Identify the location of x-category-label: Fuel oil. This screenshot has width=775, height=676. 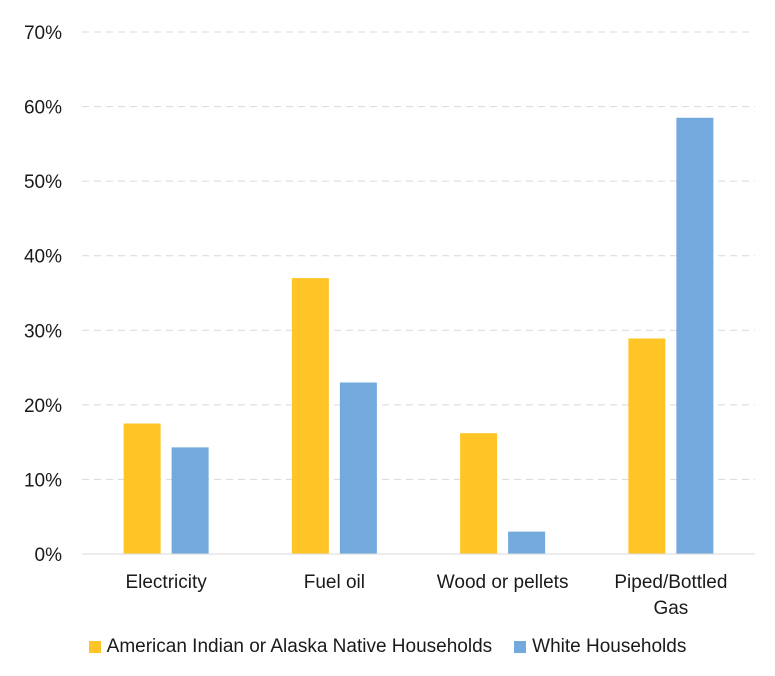
(334, 582).